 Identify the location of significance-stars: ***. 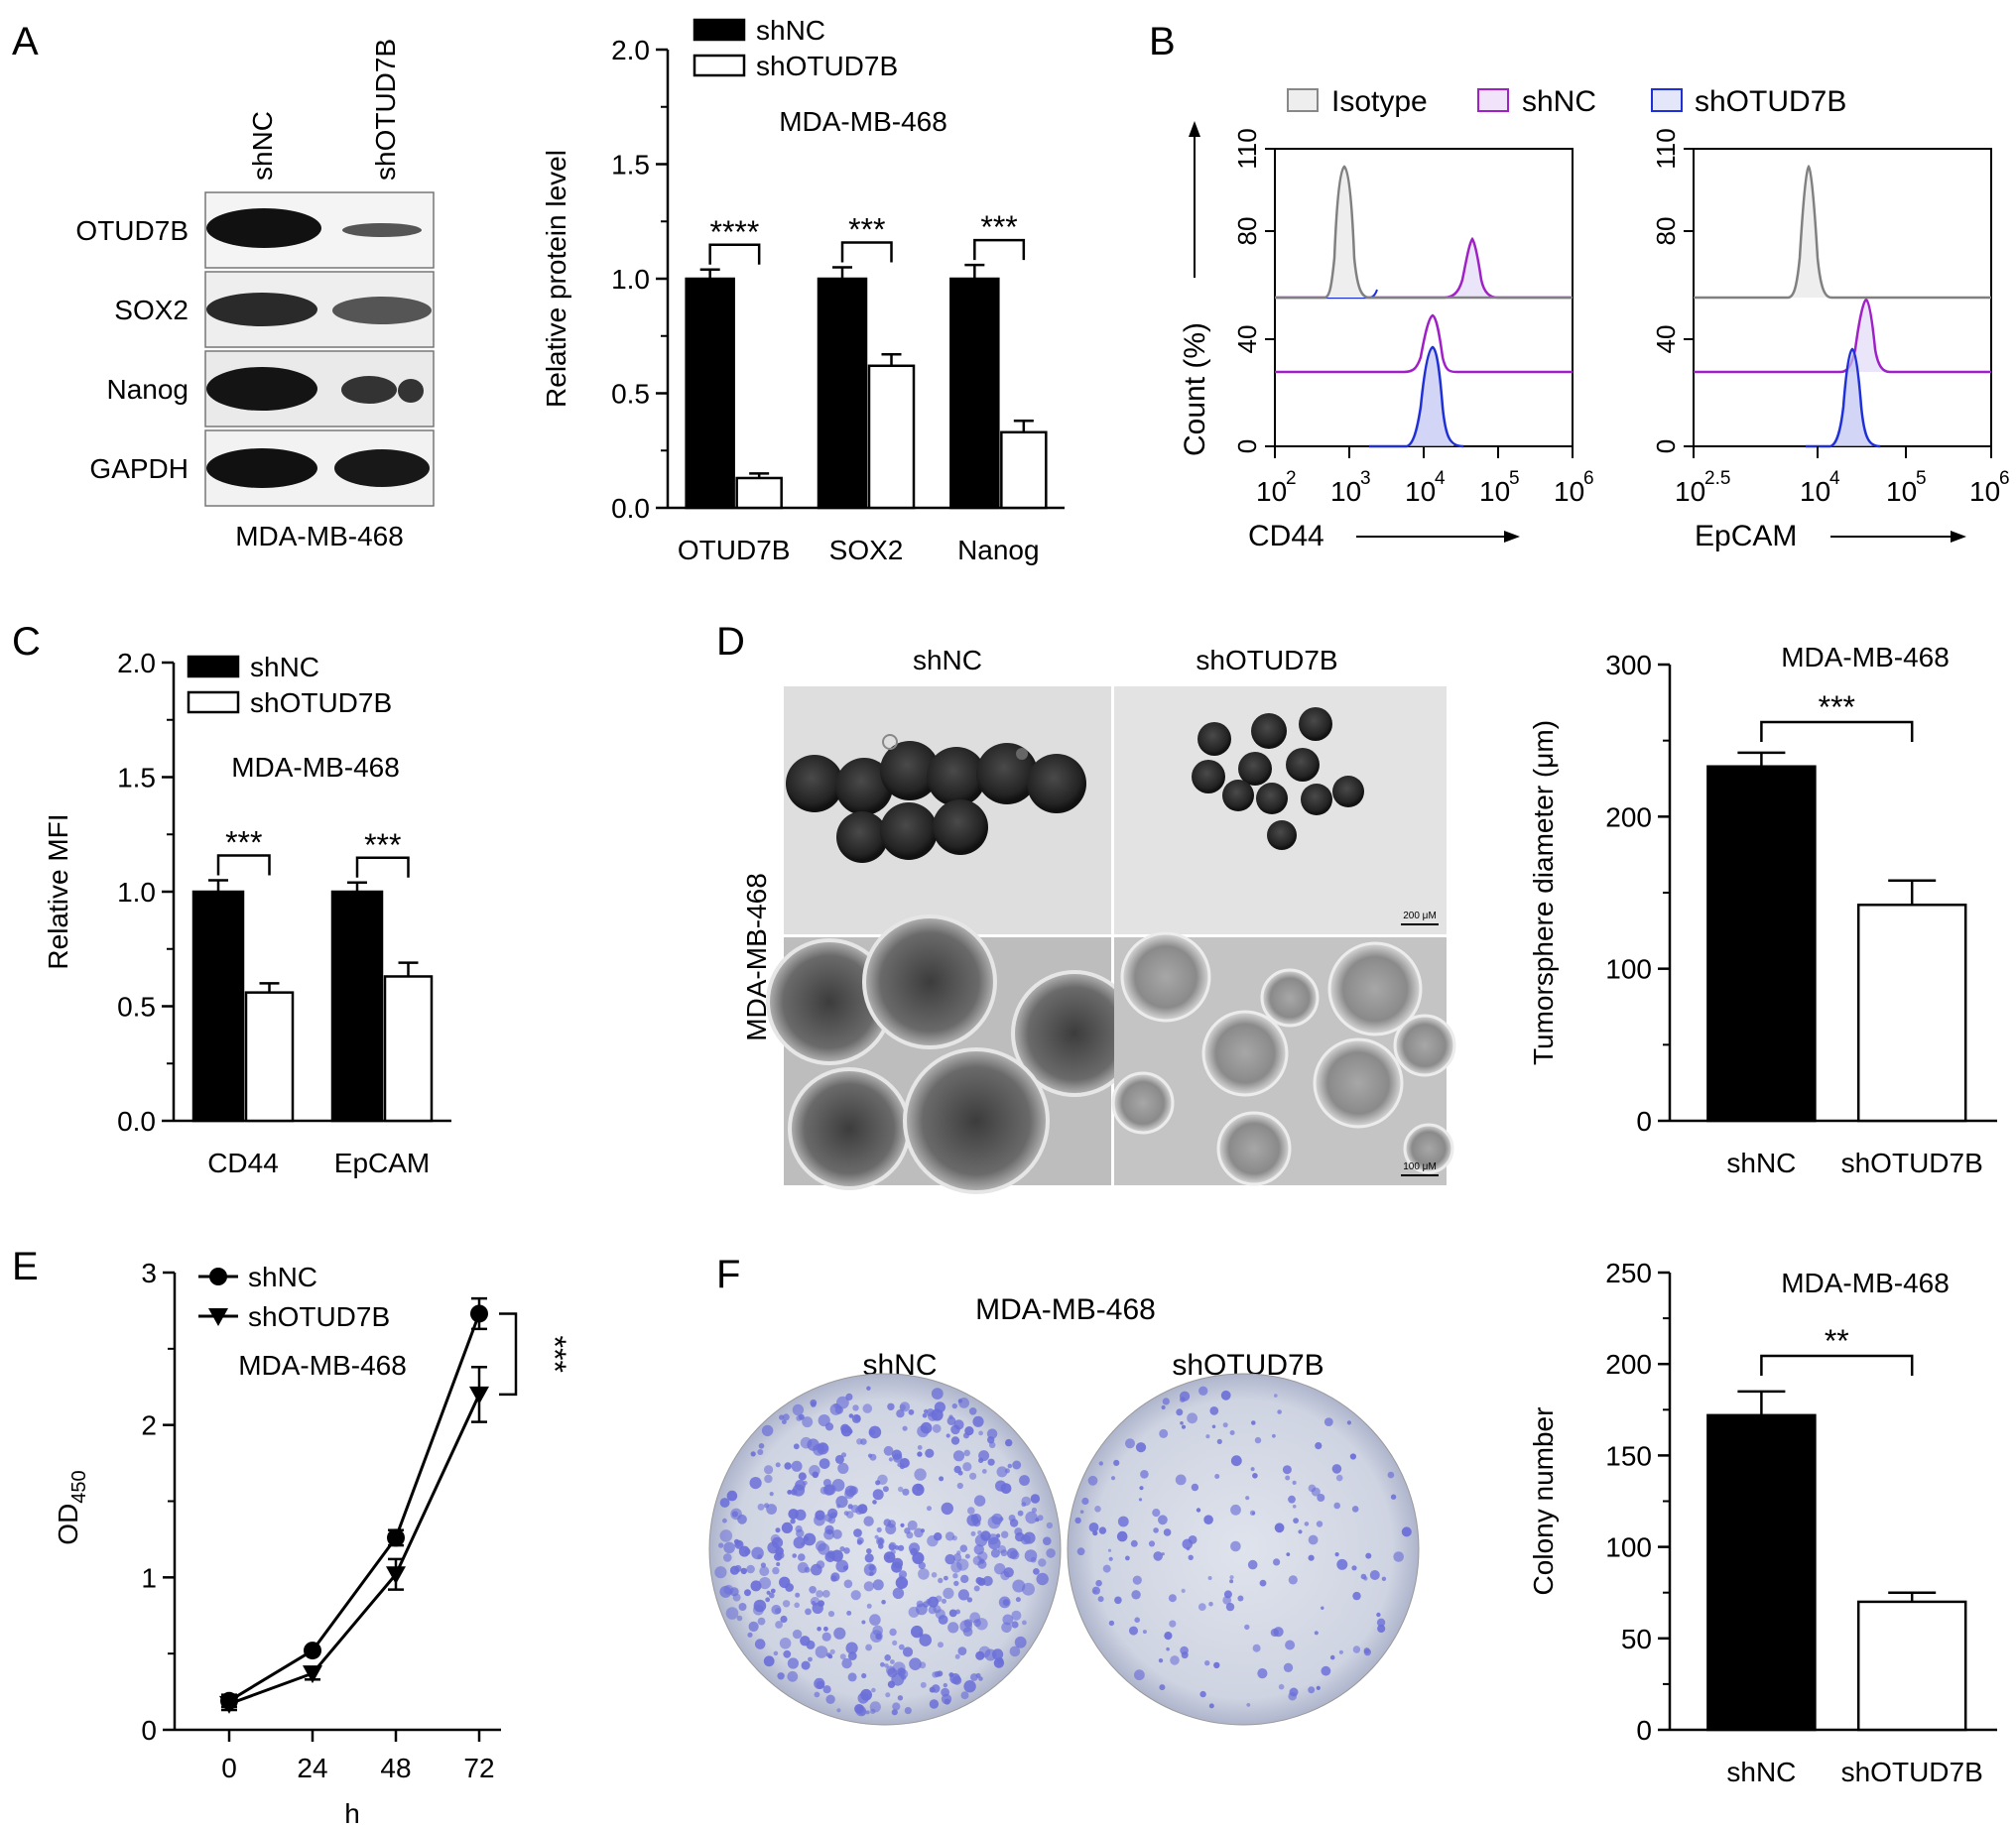
(1837, 707).